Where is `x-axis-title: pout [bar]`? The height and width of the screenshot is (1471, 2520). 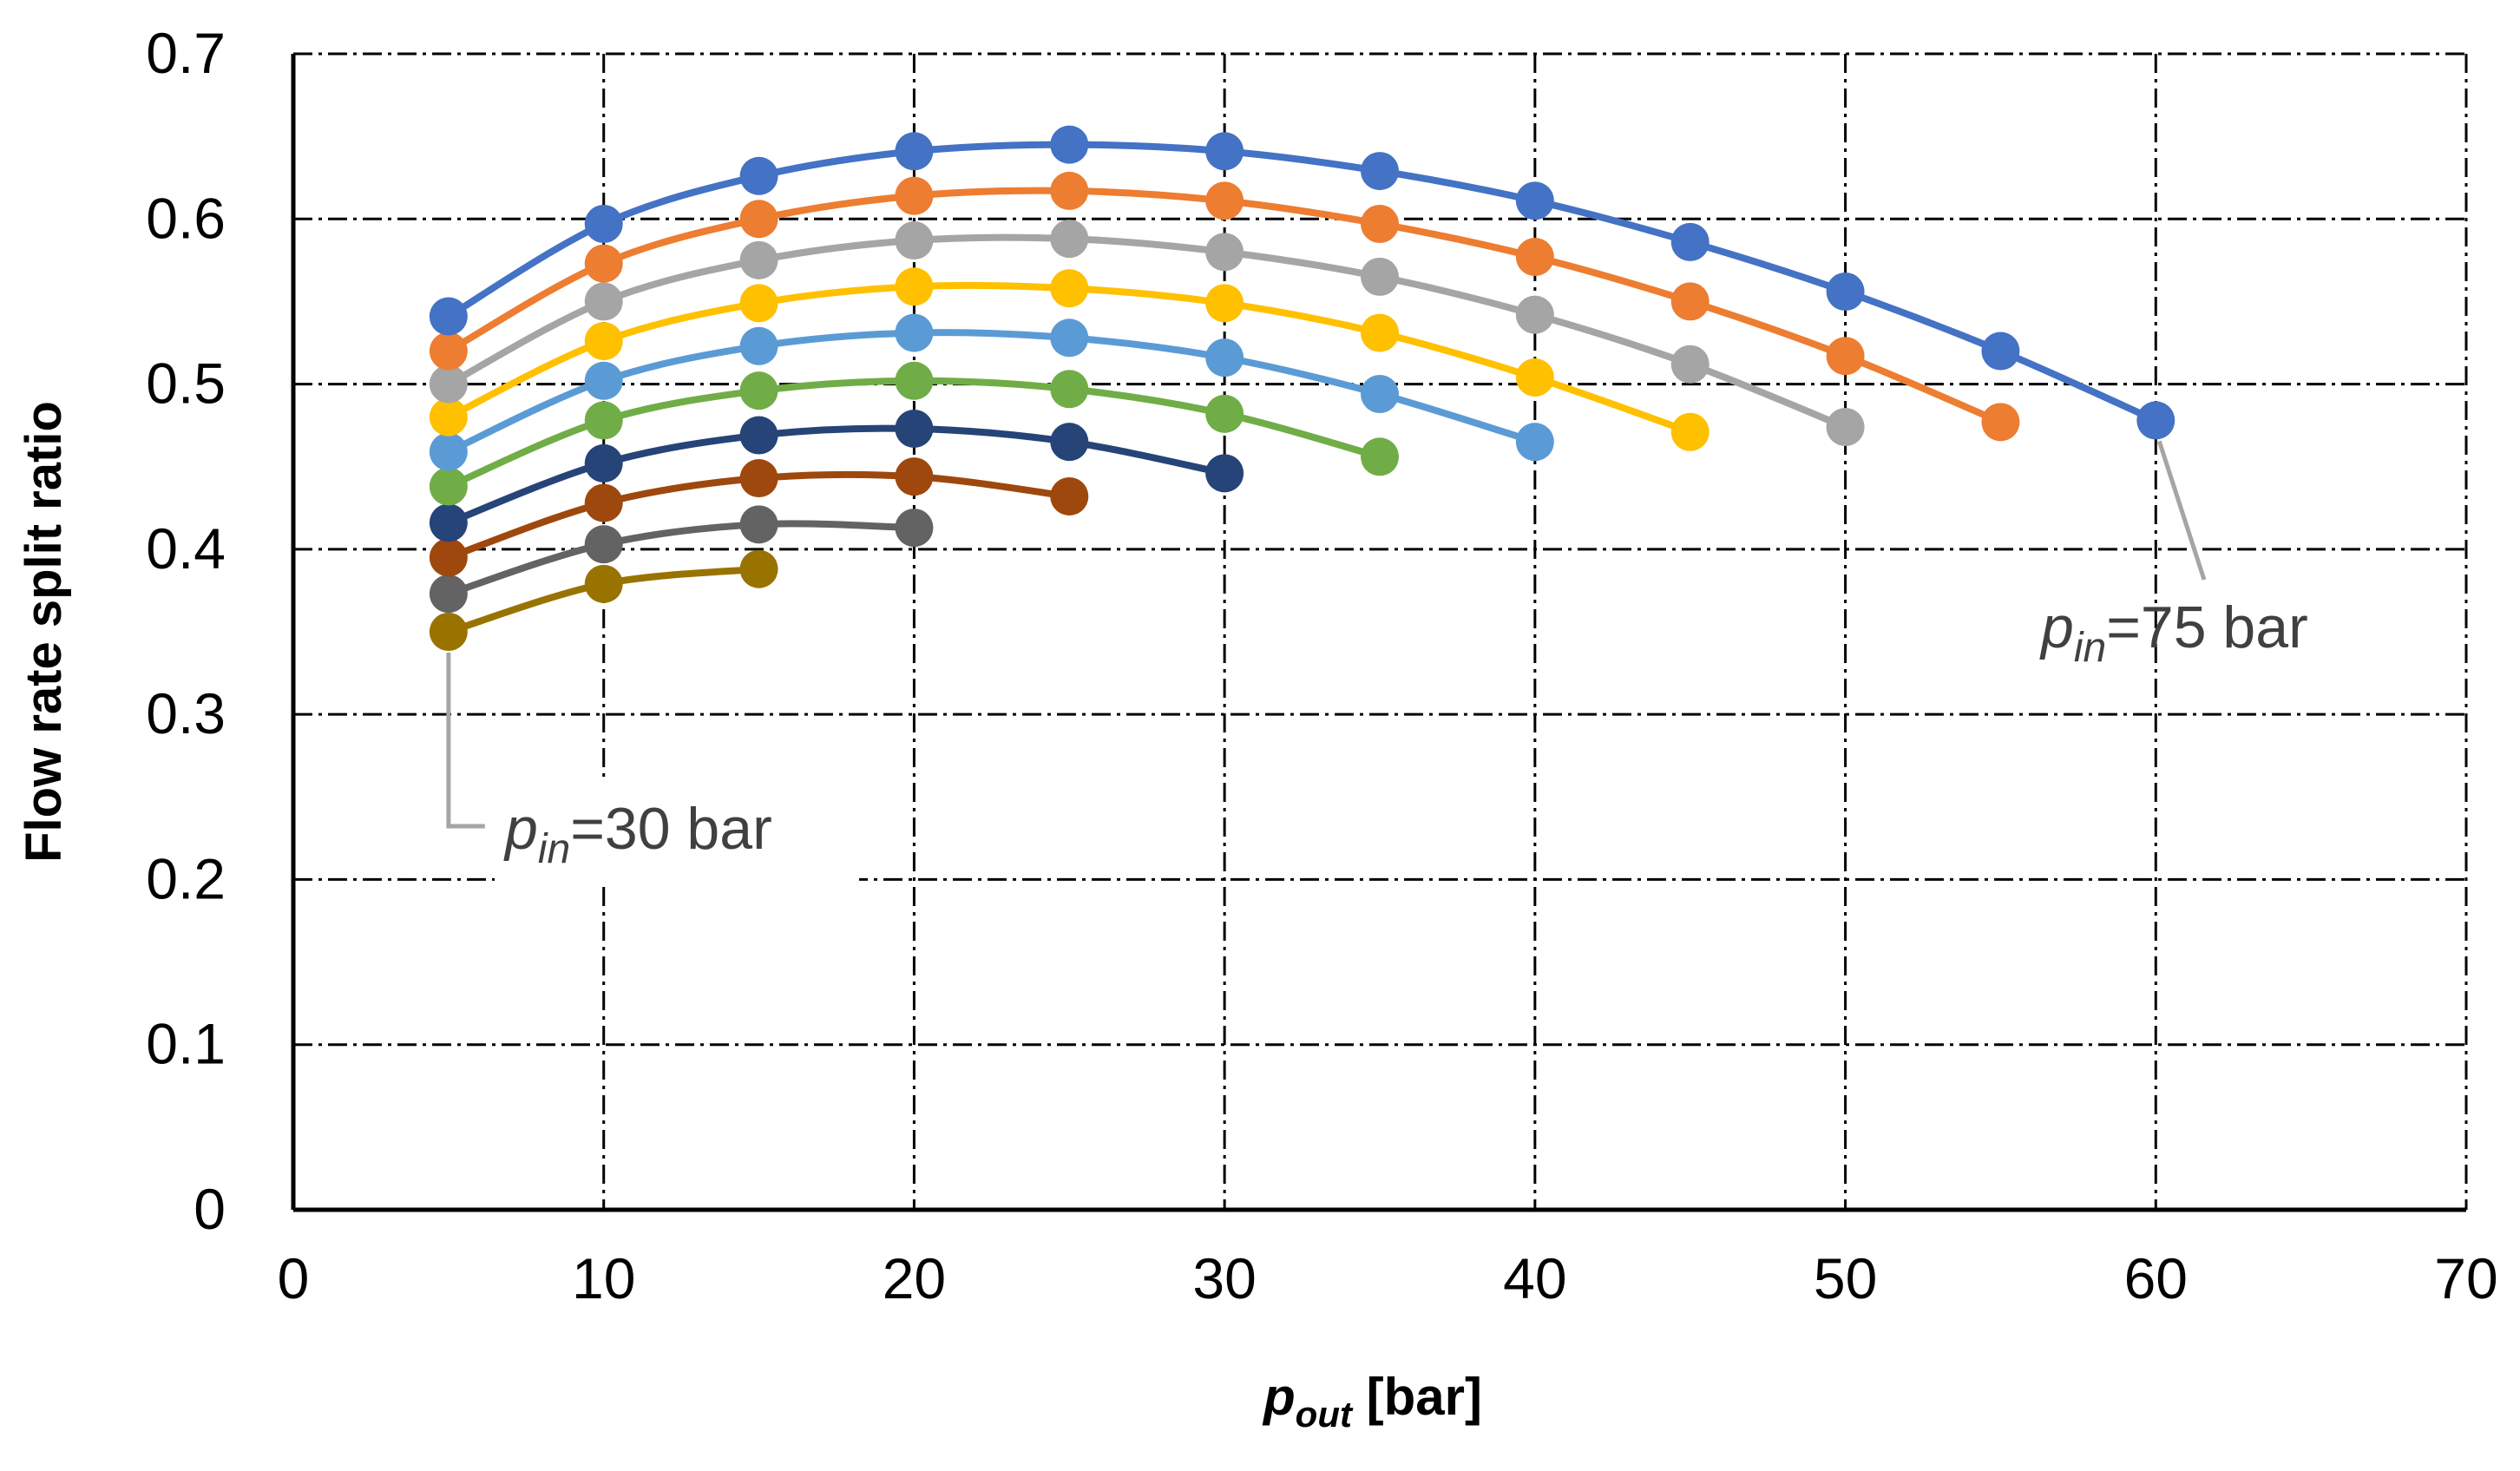
x-axis-title: pout [bar] is located at coordinates (1372, 1401).